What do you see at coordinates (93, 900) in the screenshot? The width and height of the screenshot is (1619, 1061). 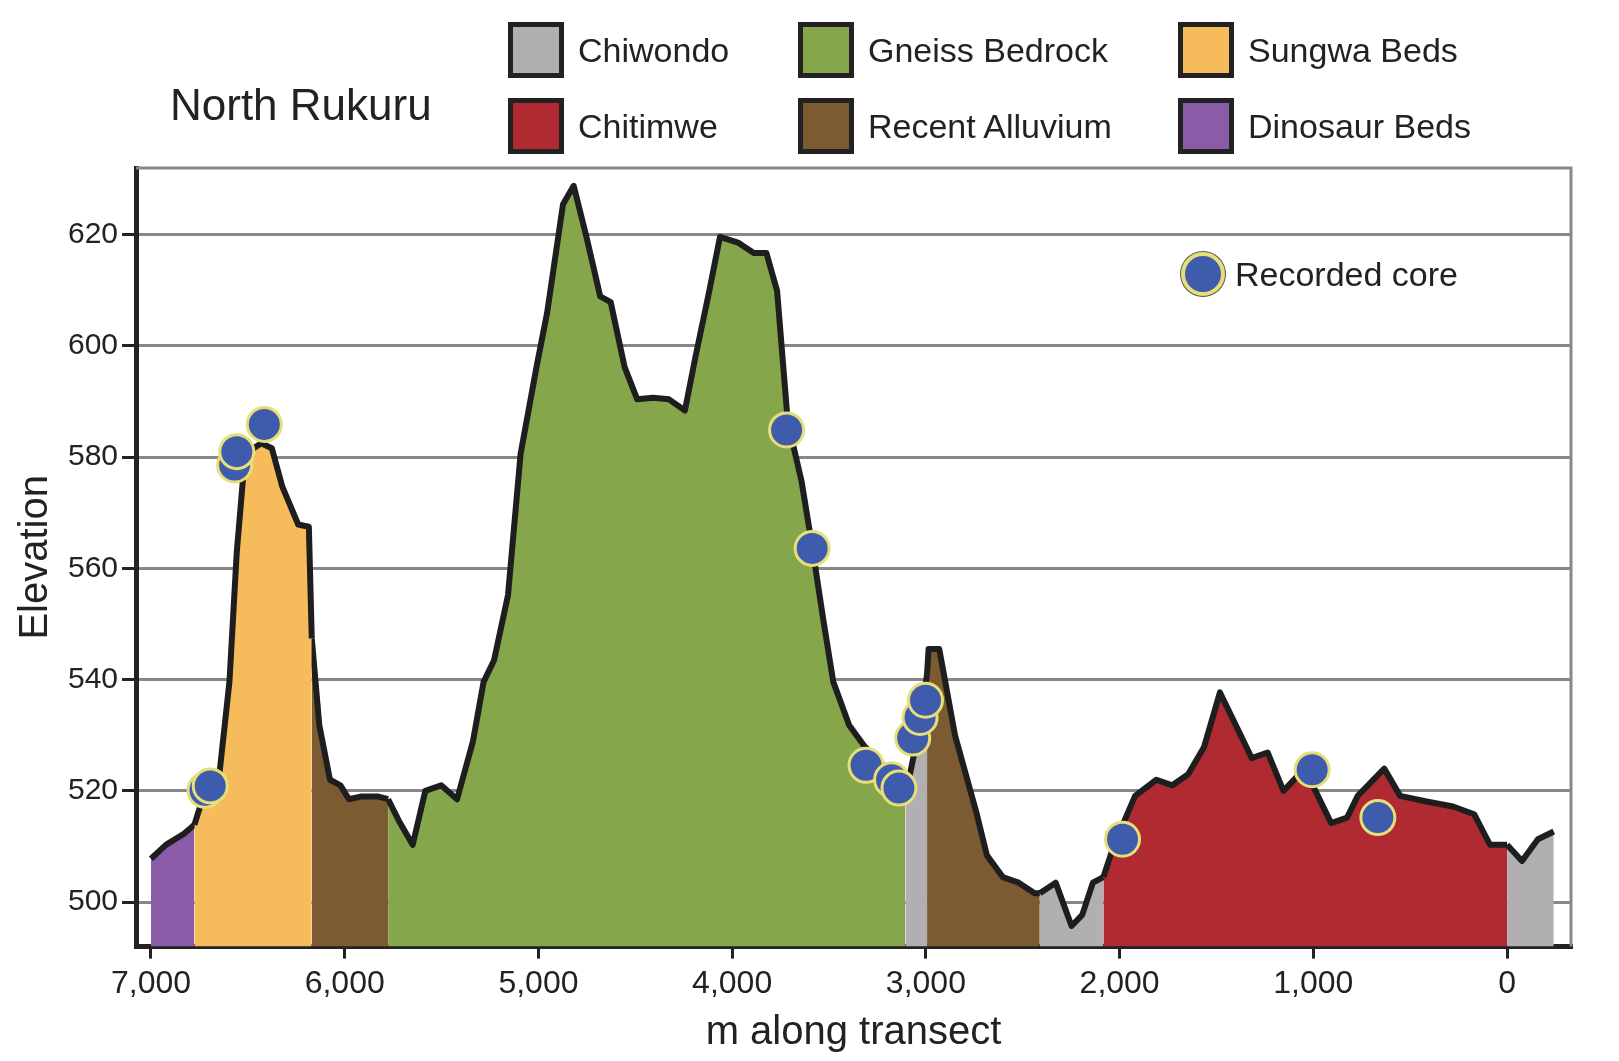 I see `y-tick-label: 500` at bounding box center [93, 900].